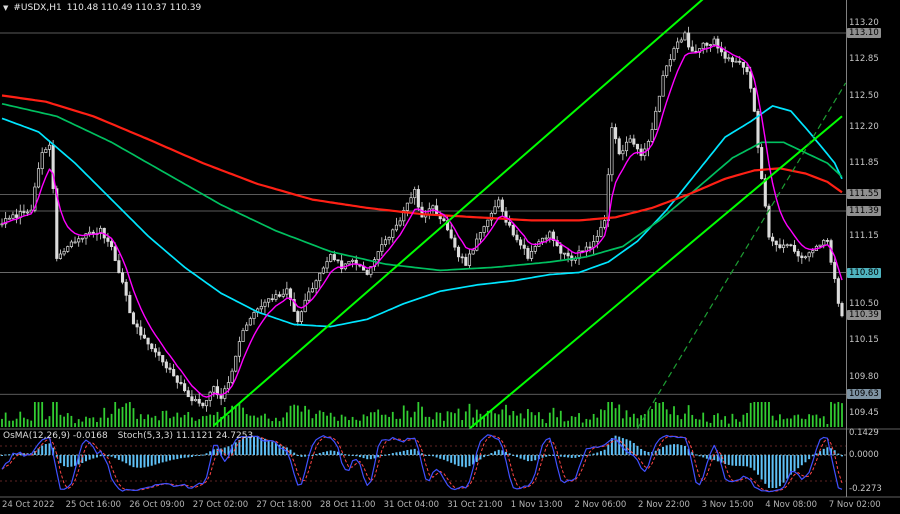  What do you see at coordinates (348, 505) in the screenshot?
I see `time-axis-label: 28 Oct 11:00` at bounding box center [348, 505].